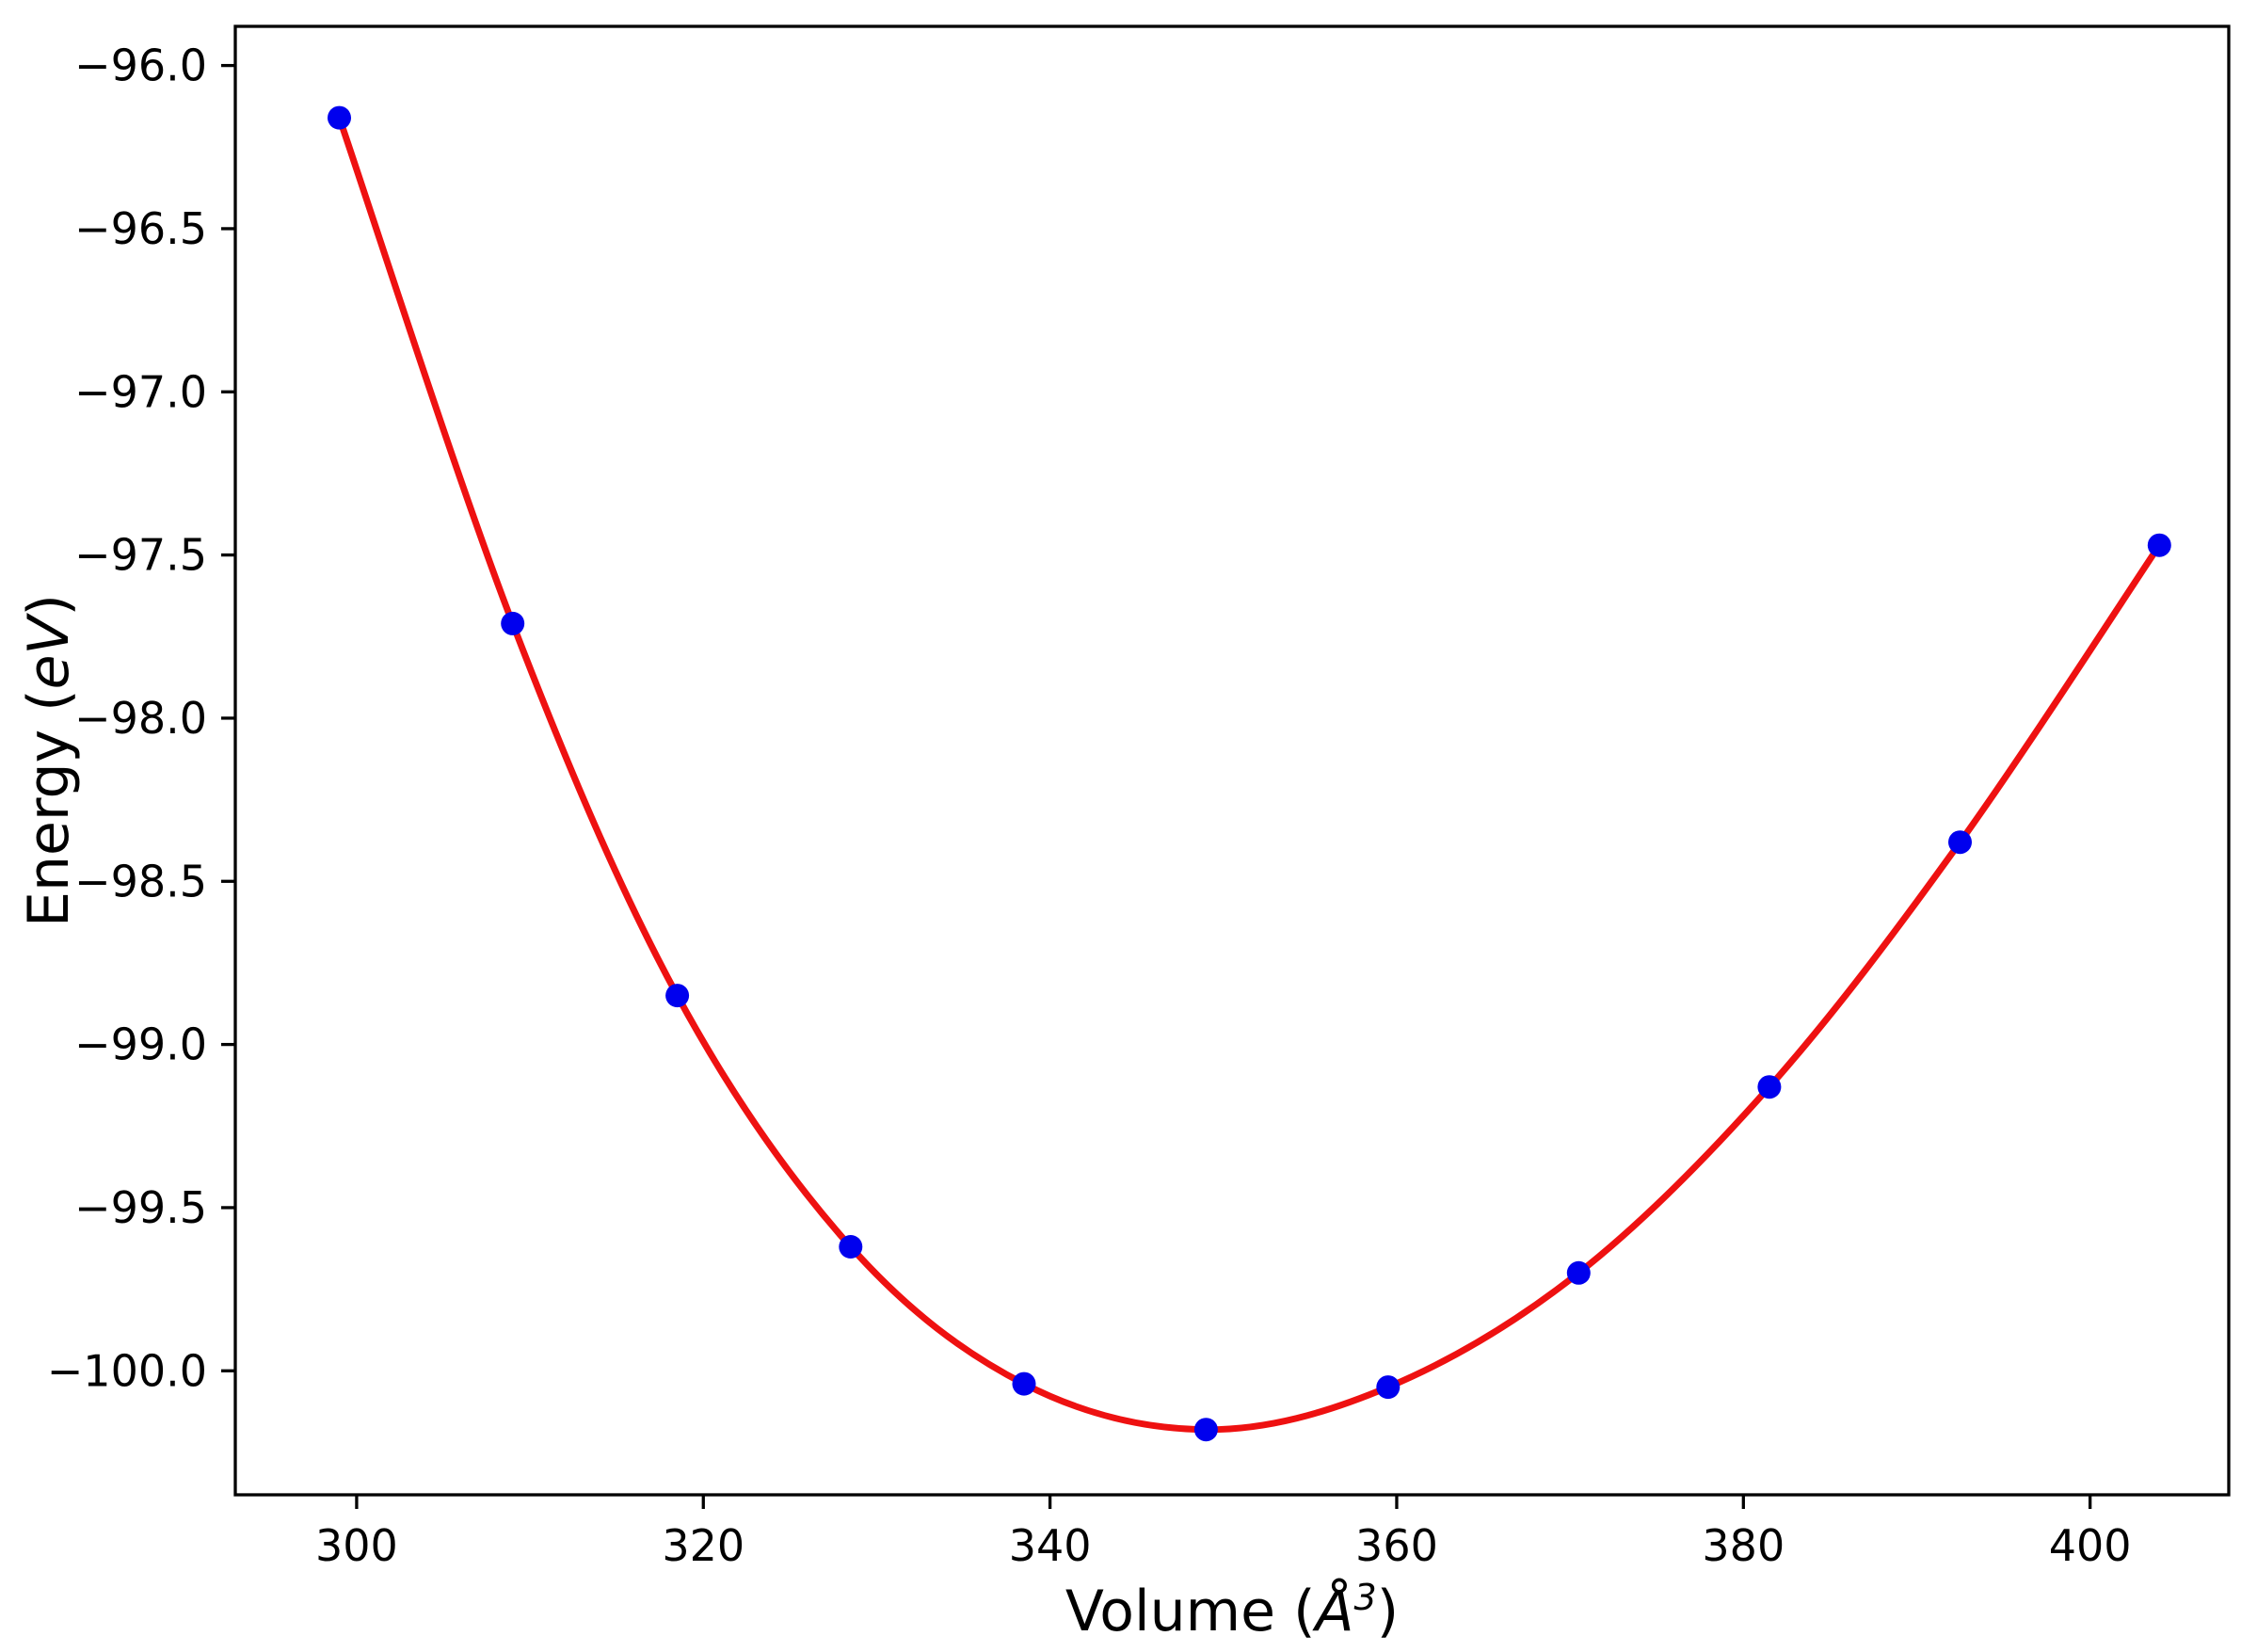 This screenshot has width=2257, height=1652. I want to click on x-axis-label-symbol: Å, so click(1334, 1611).